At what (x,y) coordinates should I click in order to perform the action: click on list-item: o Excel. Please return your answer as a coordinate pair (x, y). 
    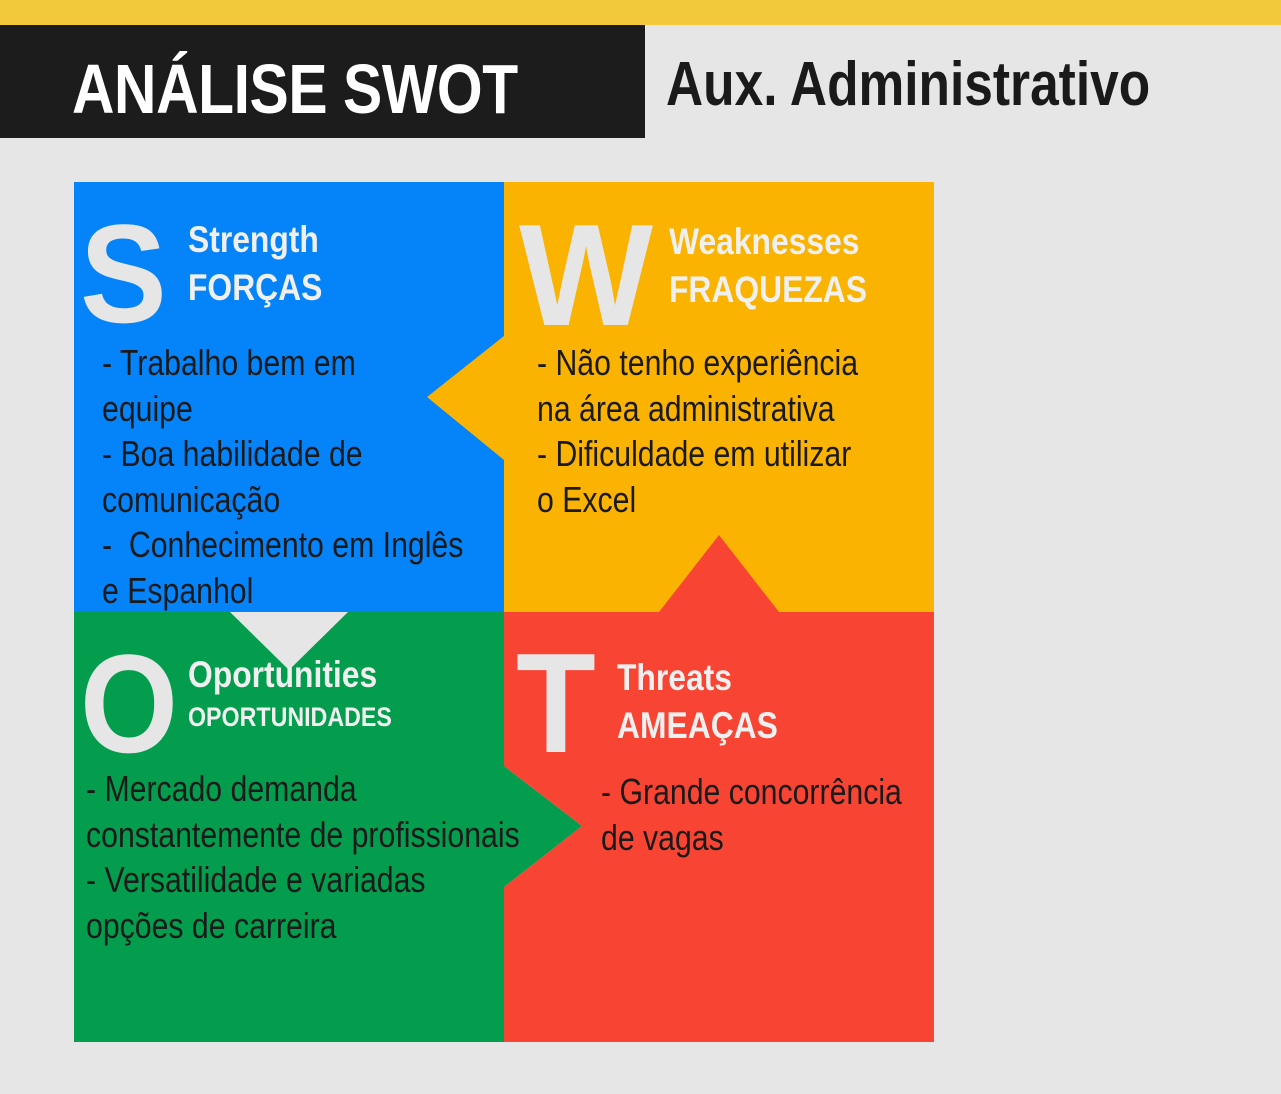
    Looking at the image, I should click on (587, 499).